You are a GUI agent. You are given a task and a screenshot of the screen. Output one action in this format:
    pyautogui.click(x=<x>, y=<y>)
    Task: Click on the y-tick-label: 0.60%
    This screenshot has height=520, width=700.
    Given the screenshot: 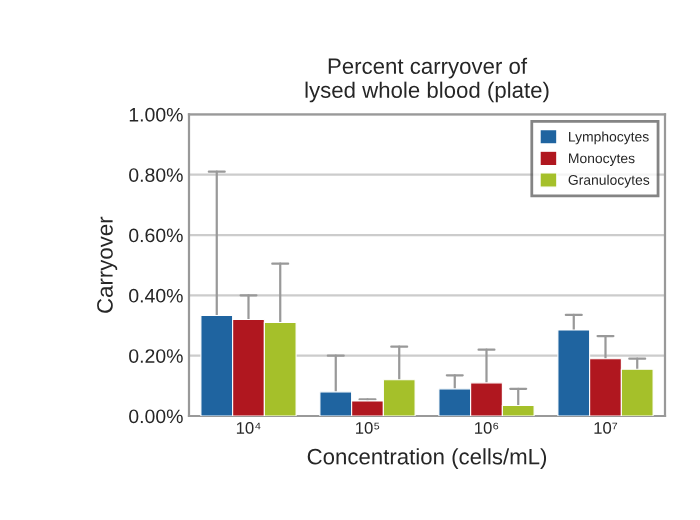 What is the action you would take?
    pyautogui.click(x=156, y=235)
    